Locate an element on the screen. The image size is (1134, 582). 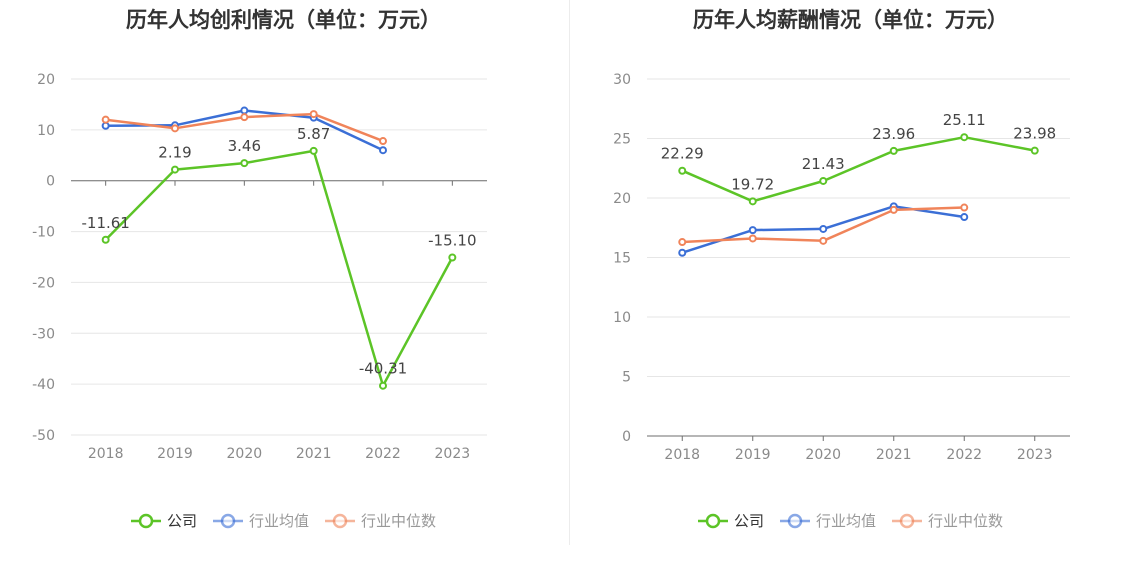
chart-title: 历年人均创利情况（单位：万元） is located at coordinates (283, 20).